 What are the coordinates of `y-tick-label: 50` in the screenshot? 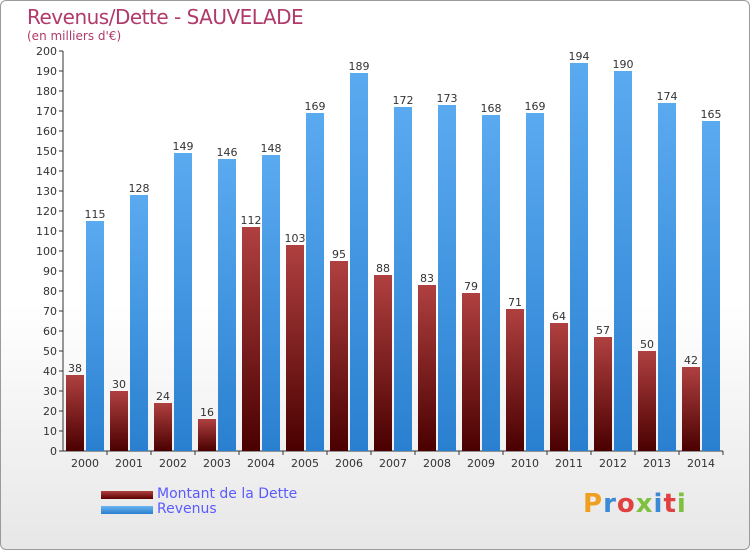 It's located at (50, 351).